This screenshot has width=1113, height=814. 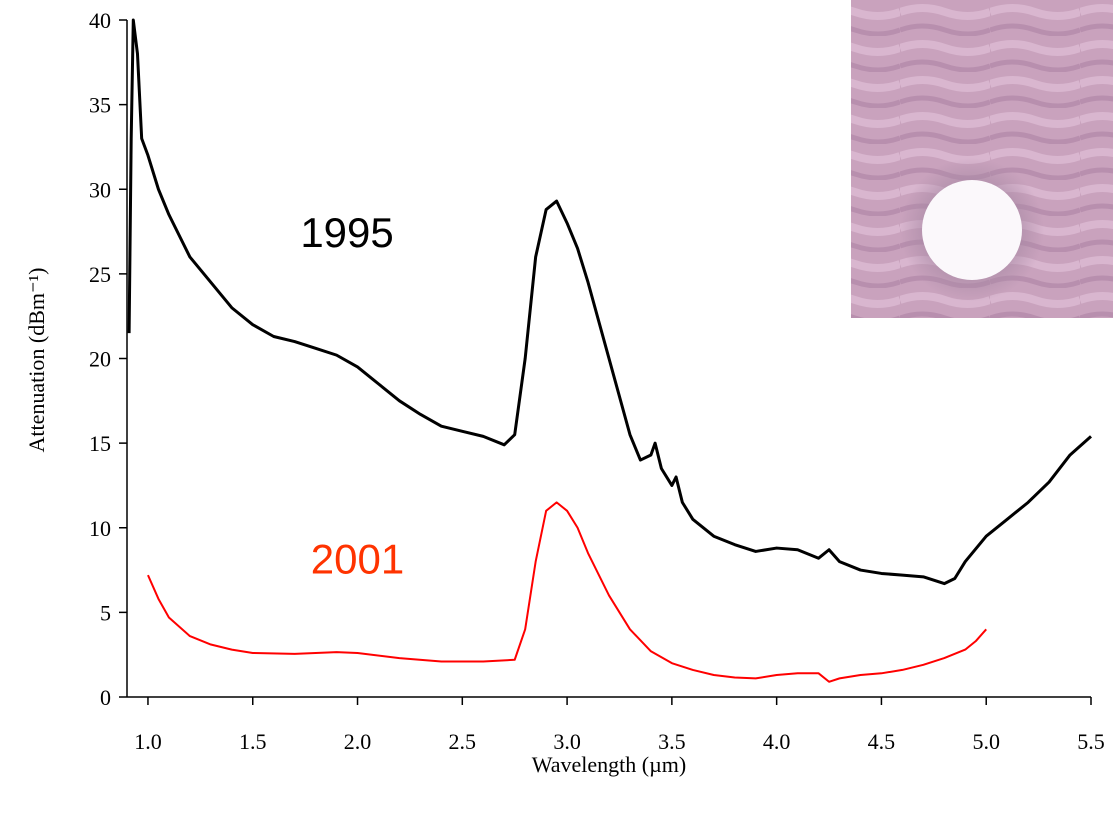 I want to click on y-axis-label: Attenuation (dBm⁻¹), so click(x=36, y=359).